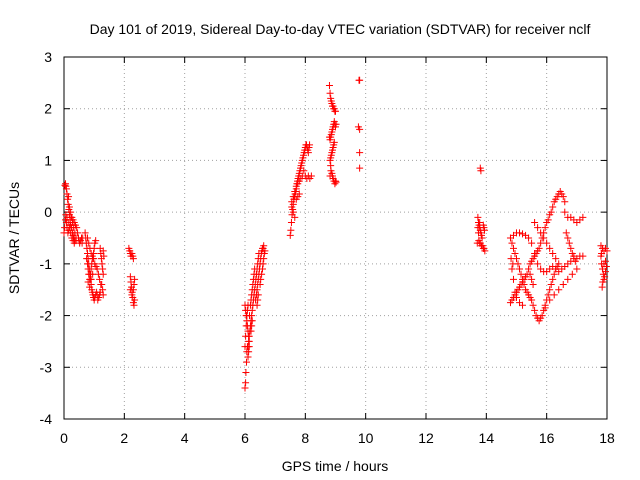 The width and height of the screenshot is (640, 480). What do you see at coordinates (426, 438) in the screenshot?
I see `x-tick-label: 12` at bounding box center [426, 438].